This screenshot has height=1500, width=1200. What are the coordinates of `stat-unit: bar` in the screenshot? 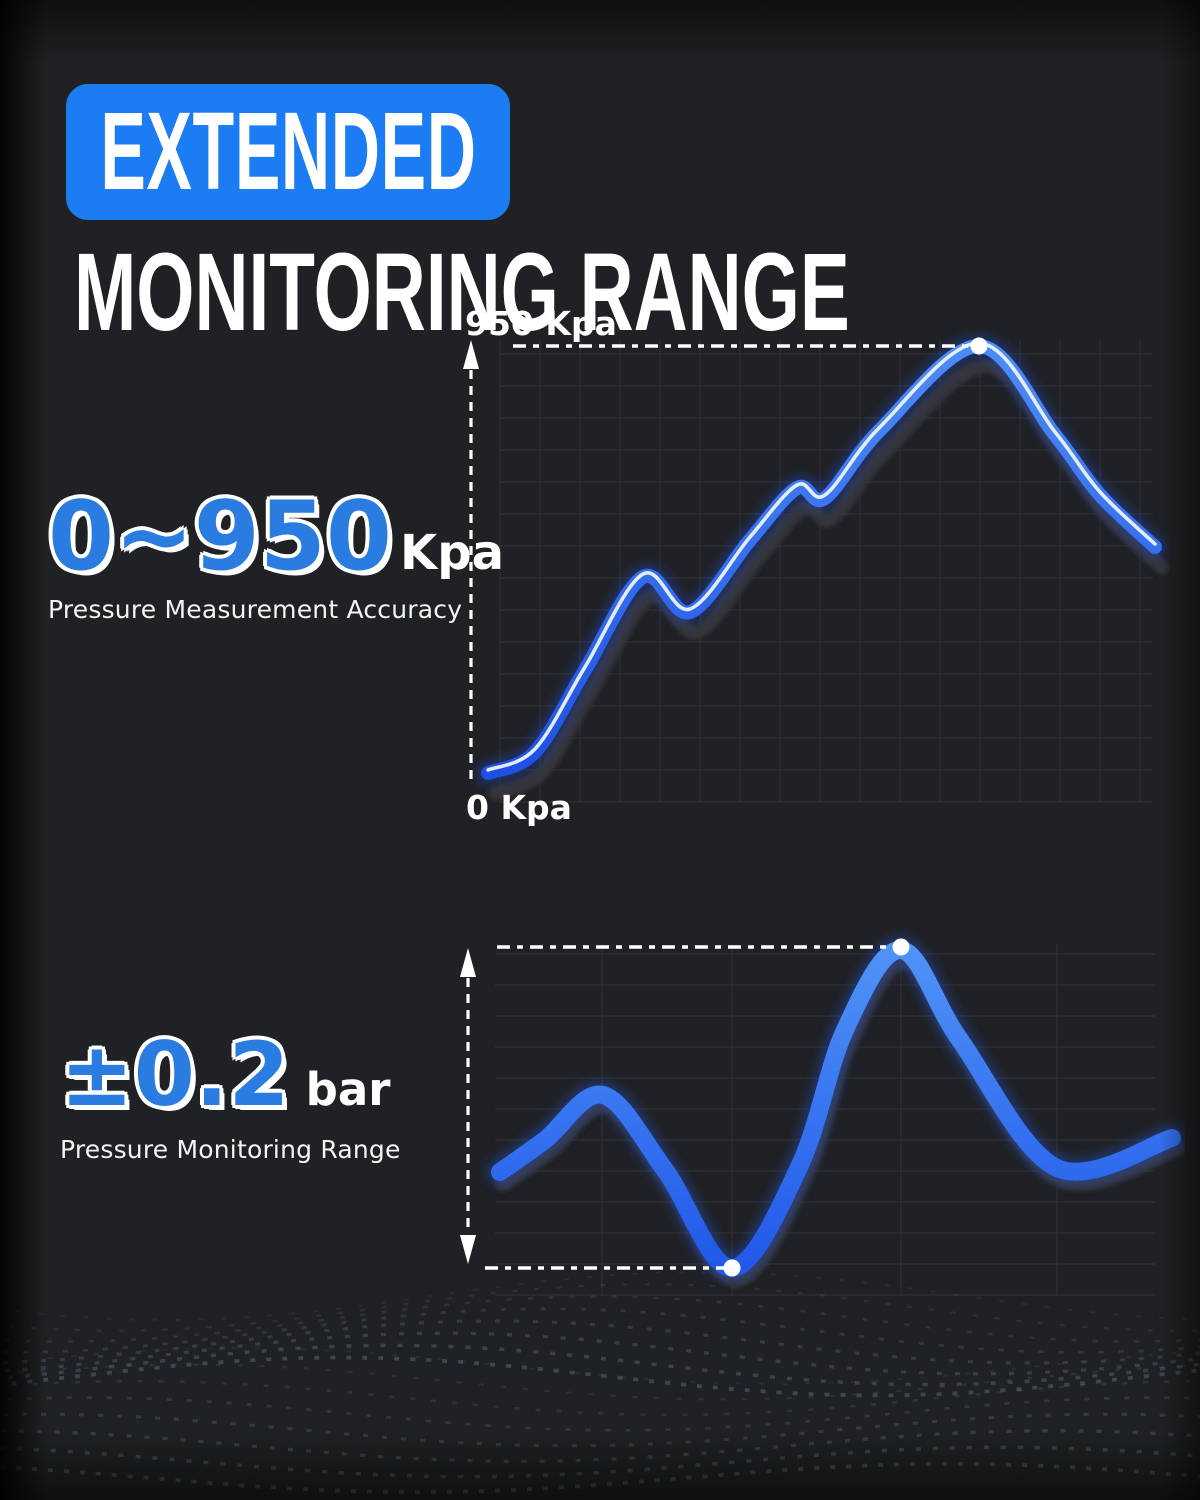 It's located at (348, 1089).